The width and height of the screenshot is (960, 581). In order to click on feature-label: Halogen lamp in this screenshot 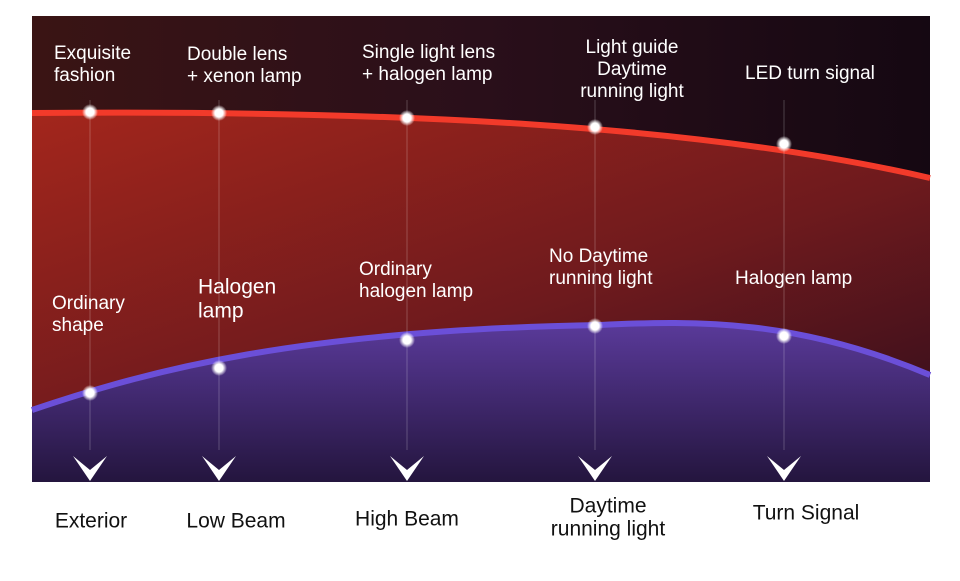, I will do `click(793, 278)`.